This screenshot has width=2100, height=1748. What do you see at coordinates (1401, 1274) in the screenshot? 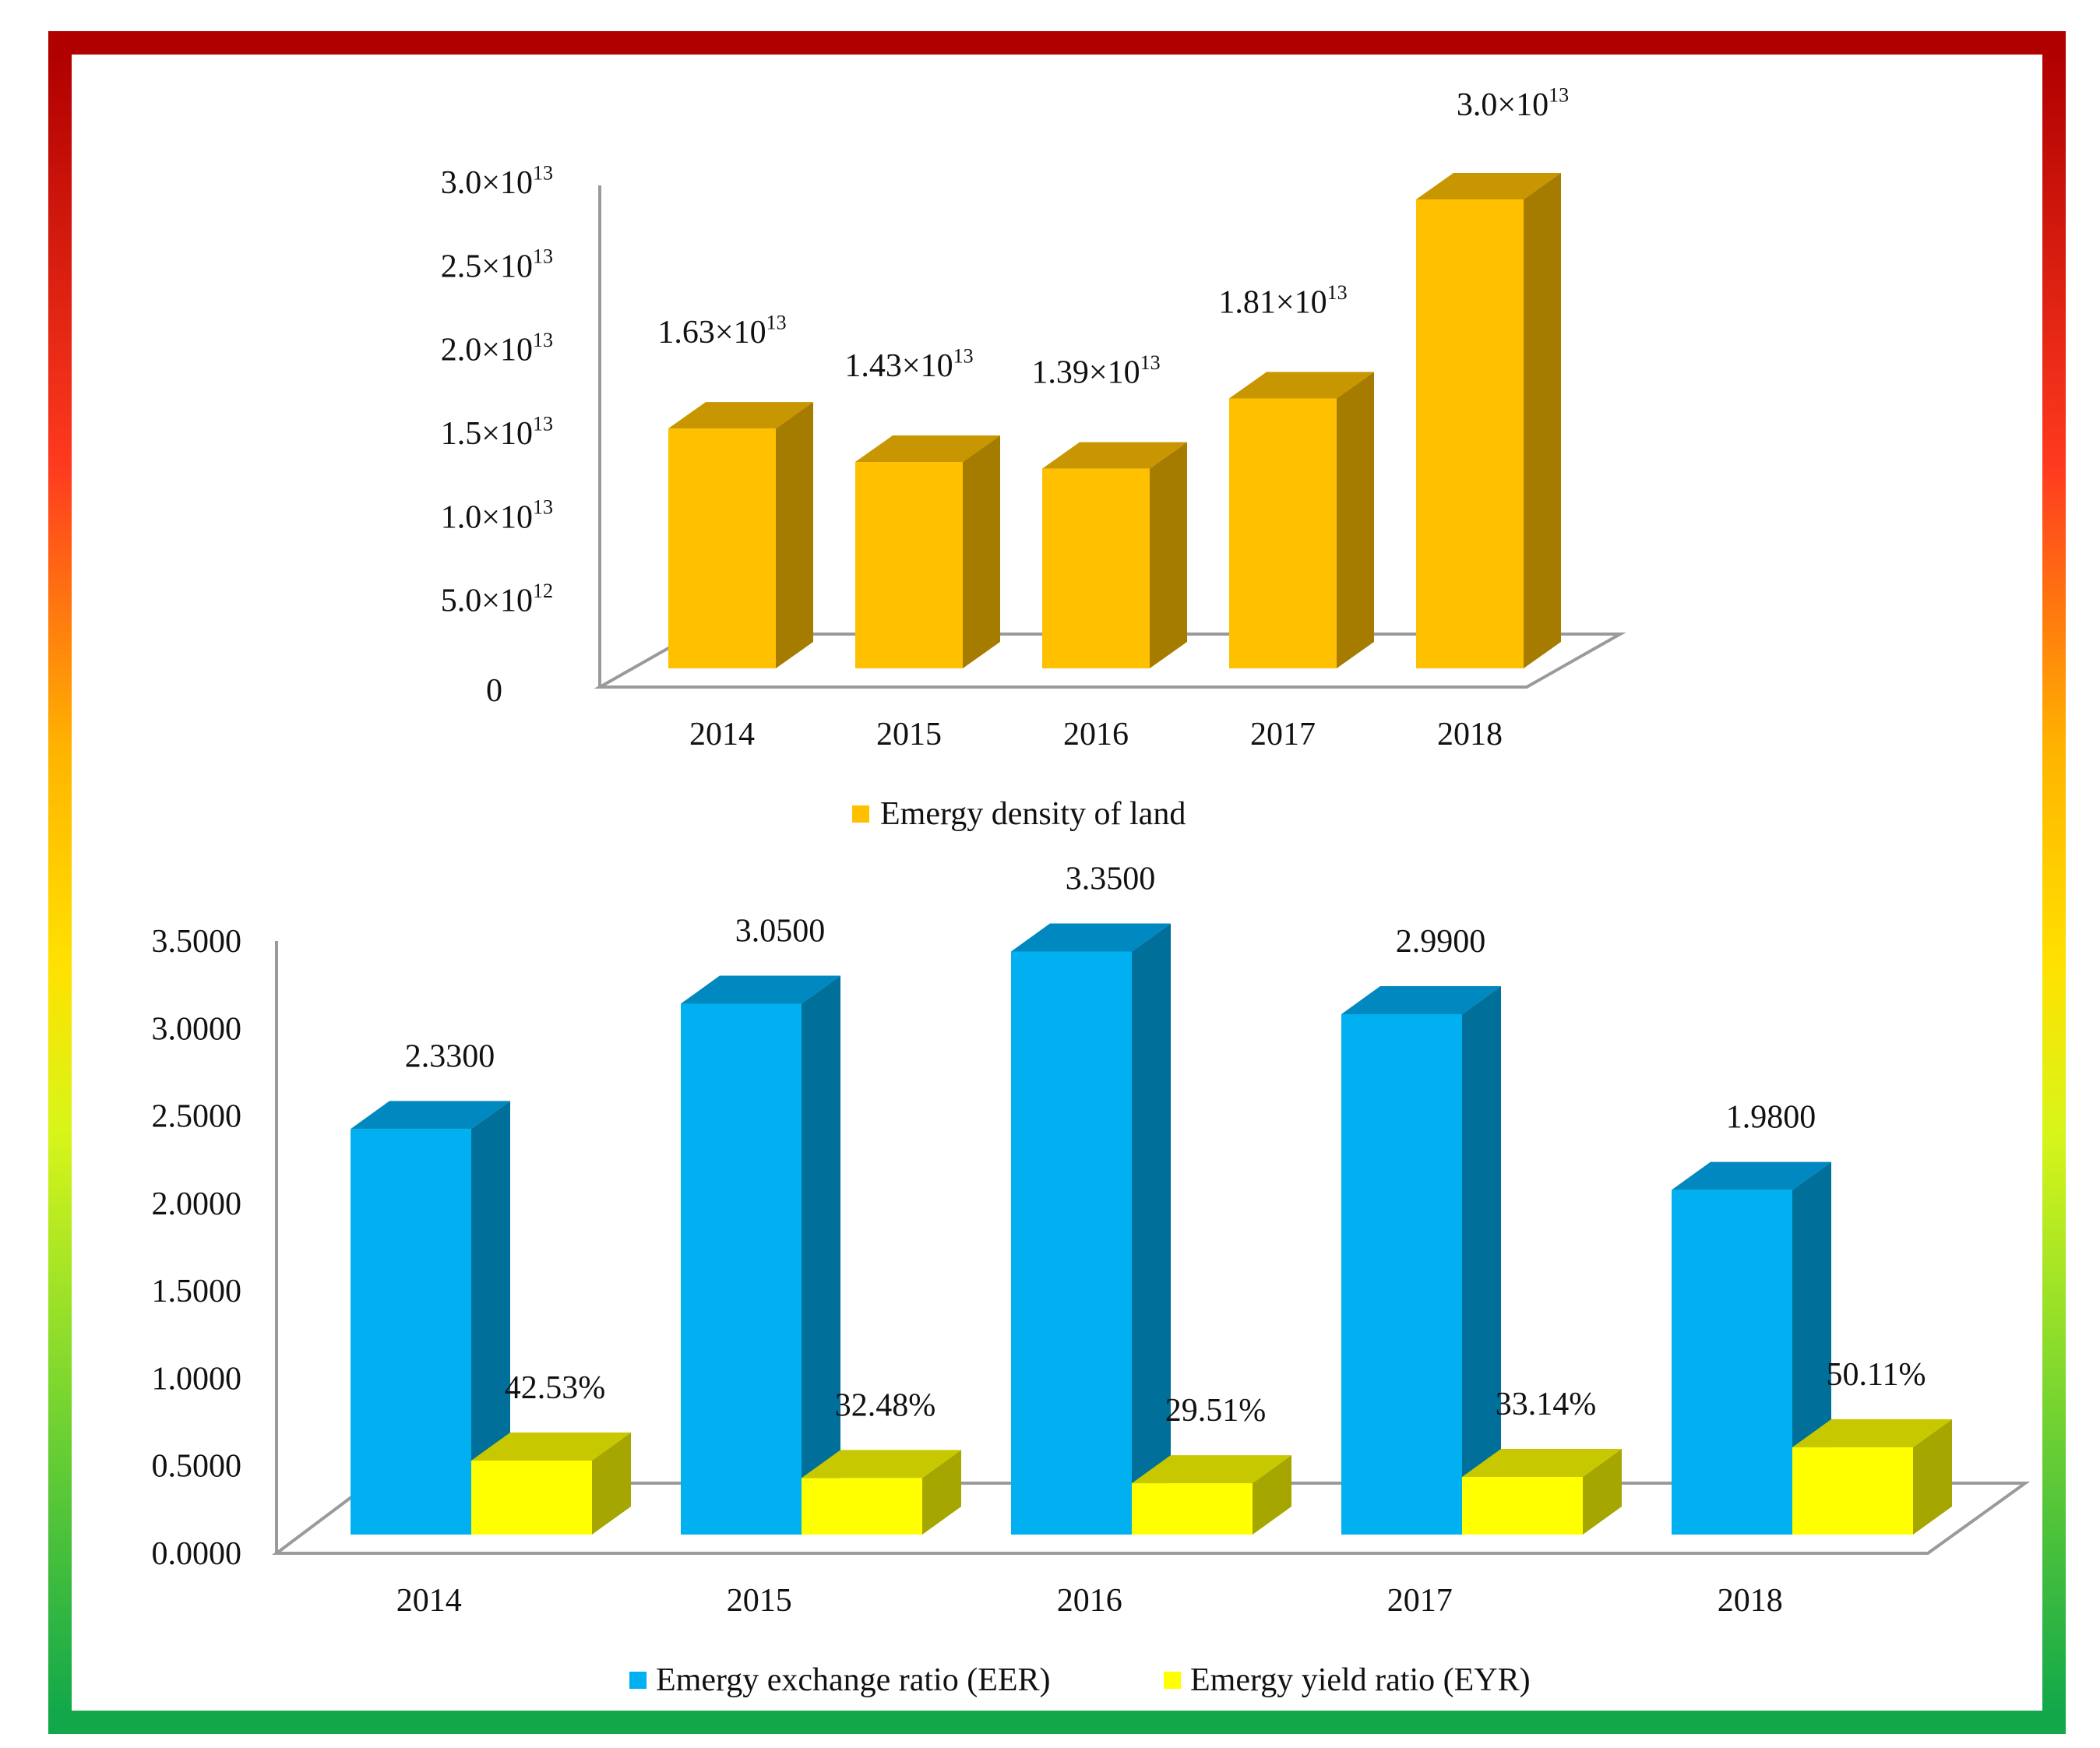
I see `bar-eer-2017-front` at bounding box center [1401, 1274].